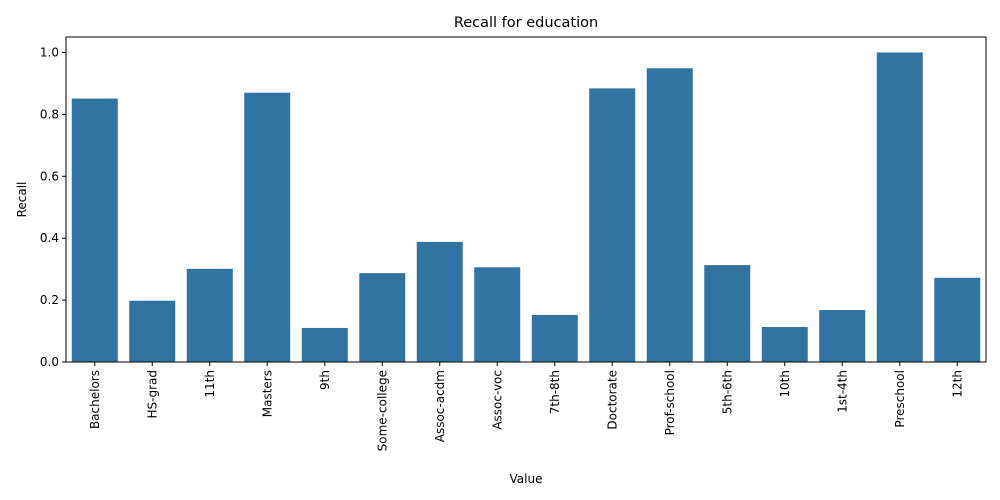 This screenshot has width=1000, height=500. Describe the element at coordinates (382, 317) in the screenshot. I see `bar-some-college` at that location.